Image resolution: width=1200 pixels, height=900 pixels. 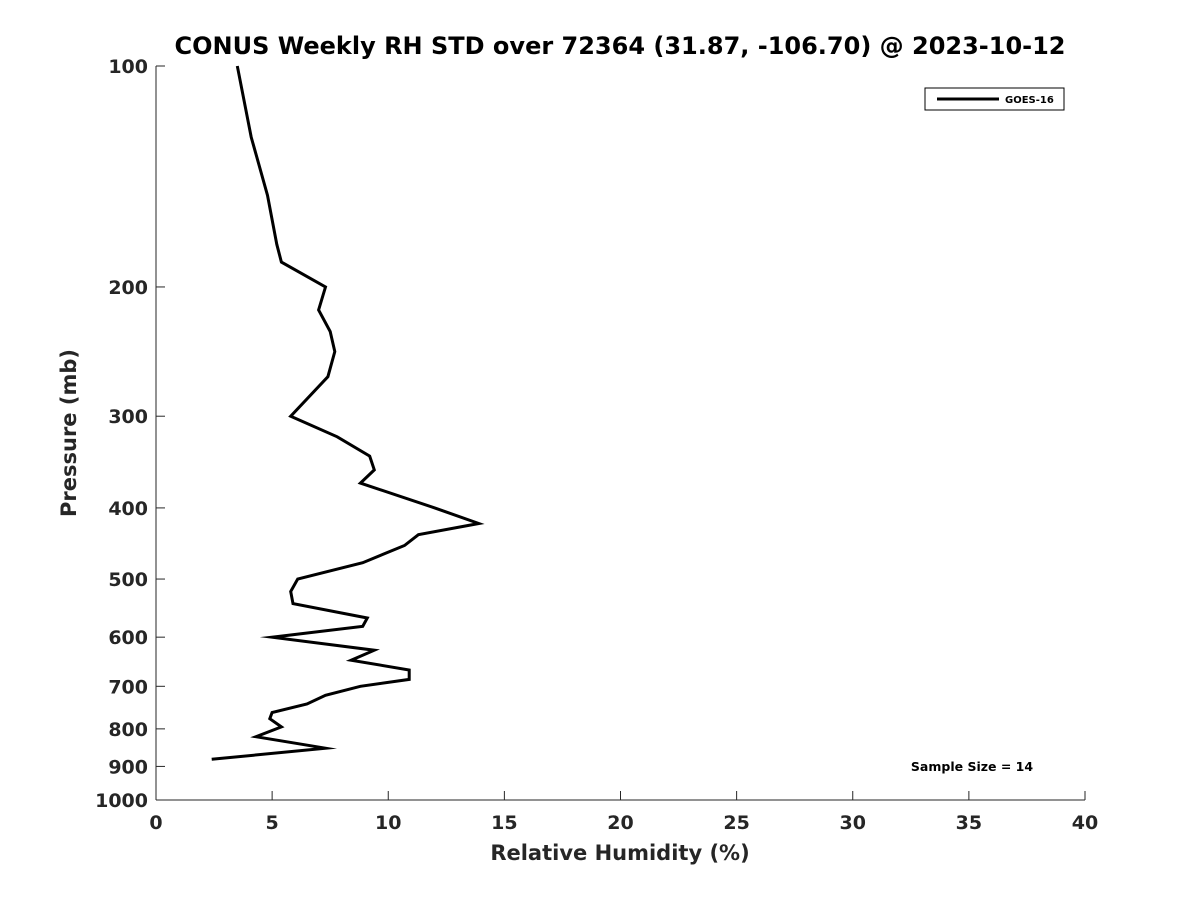 I want to click on x-tick-label: 20, so click(x=620, y=823).